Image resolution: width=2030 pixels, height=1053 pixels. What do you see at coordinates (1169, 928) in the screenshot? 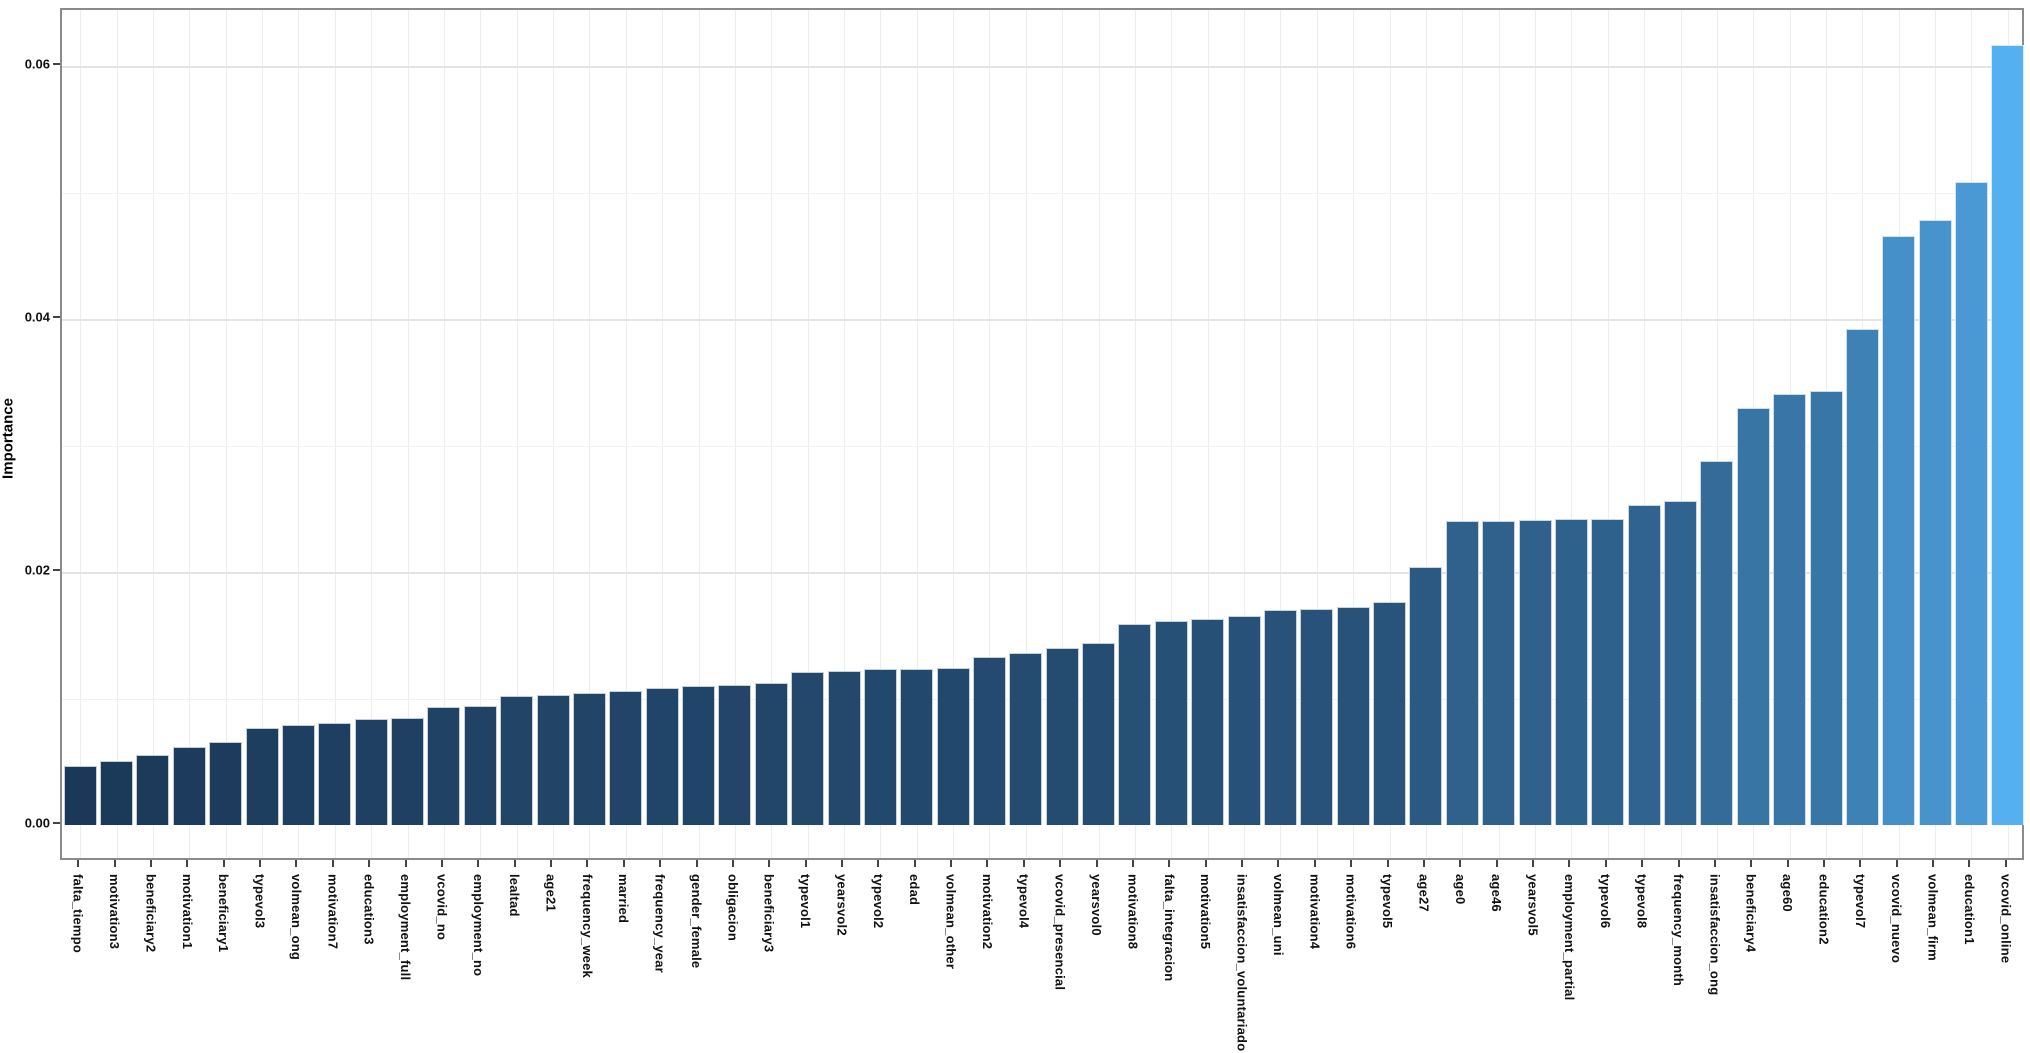
I see `x-tick-label: falta_integracion` at bounding box center [1169, 928].